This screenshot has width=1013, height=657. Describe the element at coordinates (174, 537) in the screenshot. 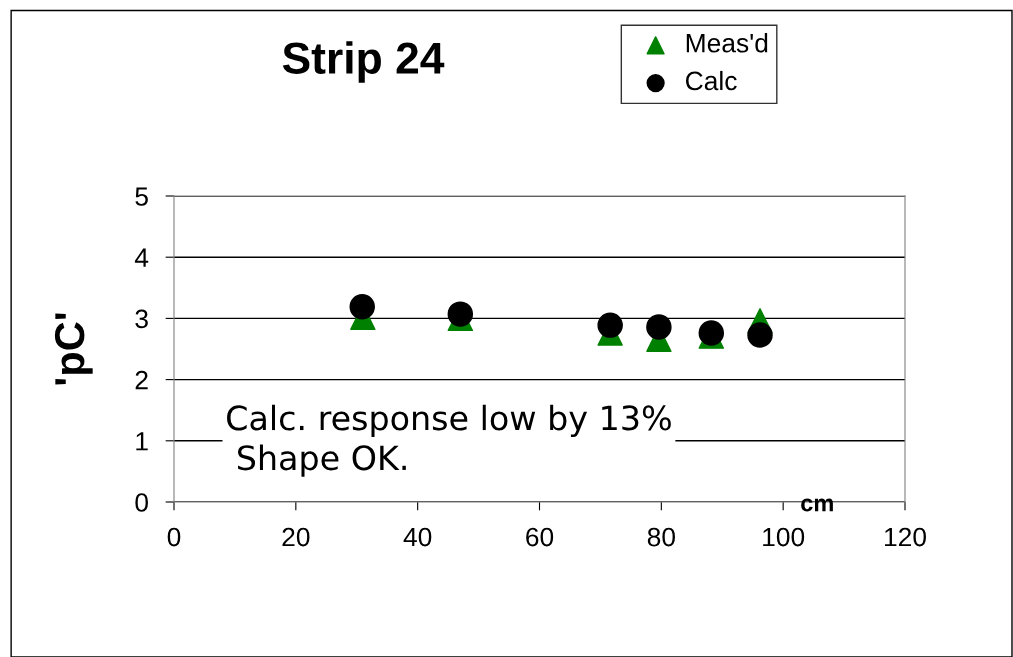

I see `x-tick-label: 0` at that location.